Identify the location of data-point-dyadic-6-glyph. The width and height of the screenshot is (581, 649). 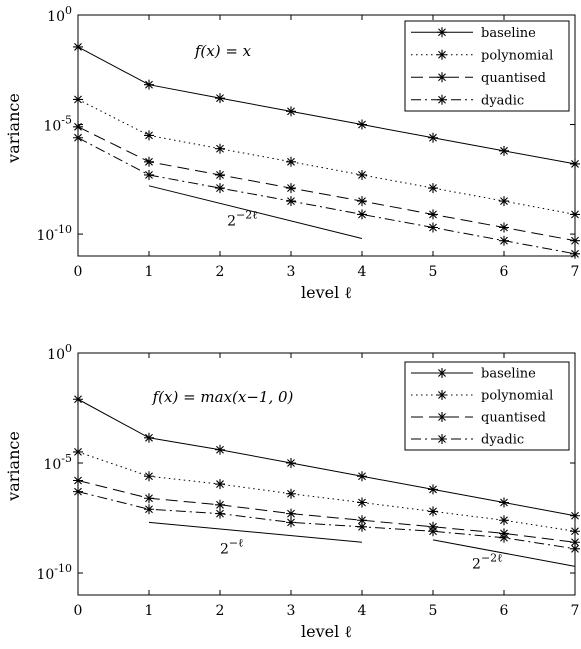
(504, 240).